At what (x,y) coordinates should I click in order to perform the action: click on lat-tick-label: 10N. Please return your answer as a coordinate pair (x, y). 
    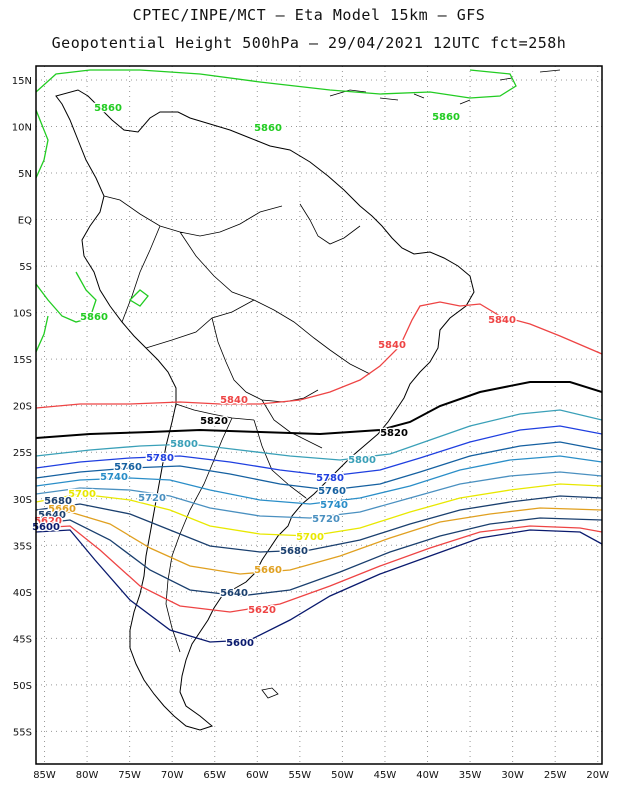
    Looking at the image, I should click on (22, 127).